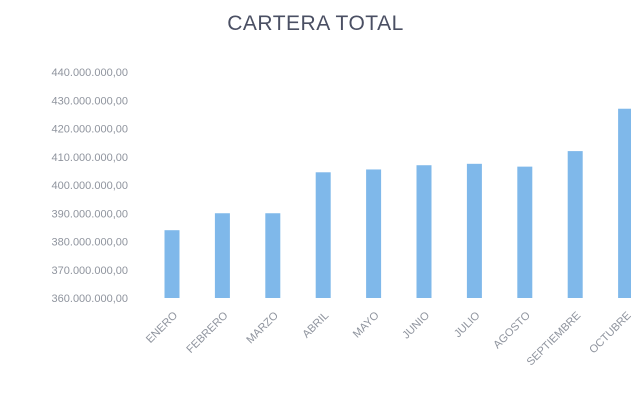  What do you see at coordinates (609, 333) in the screenshot?
I see `x-tick-label: OCTUBRE` at bounding box center [609, 333].